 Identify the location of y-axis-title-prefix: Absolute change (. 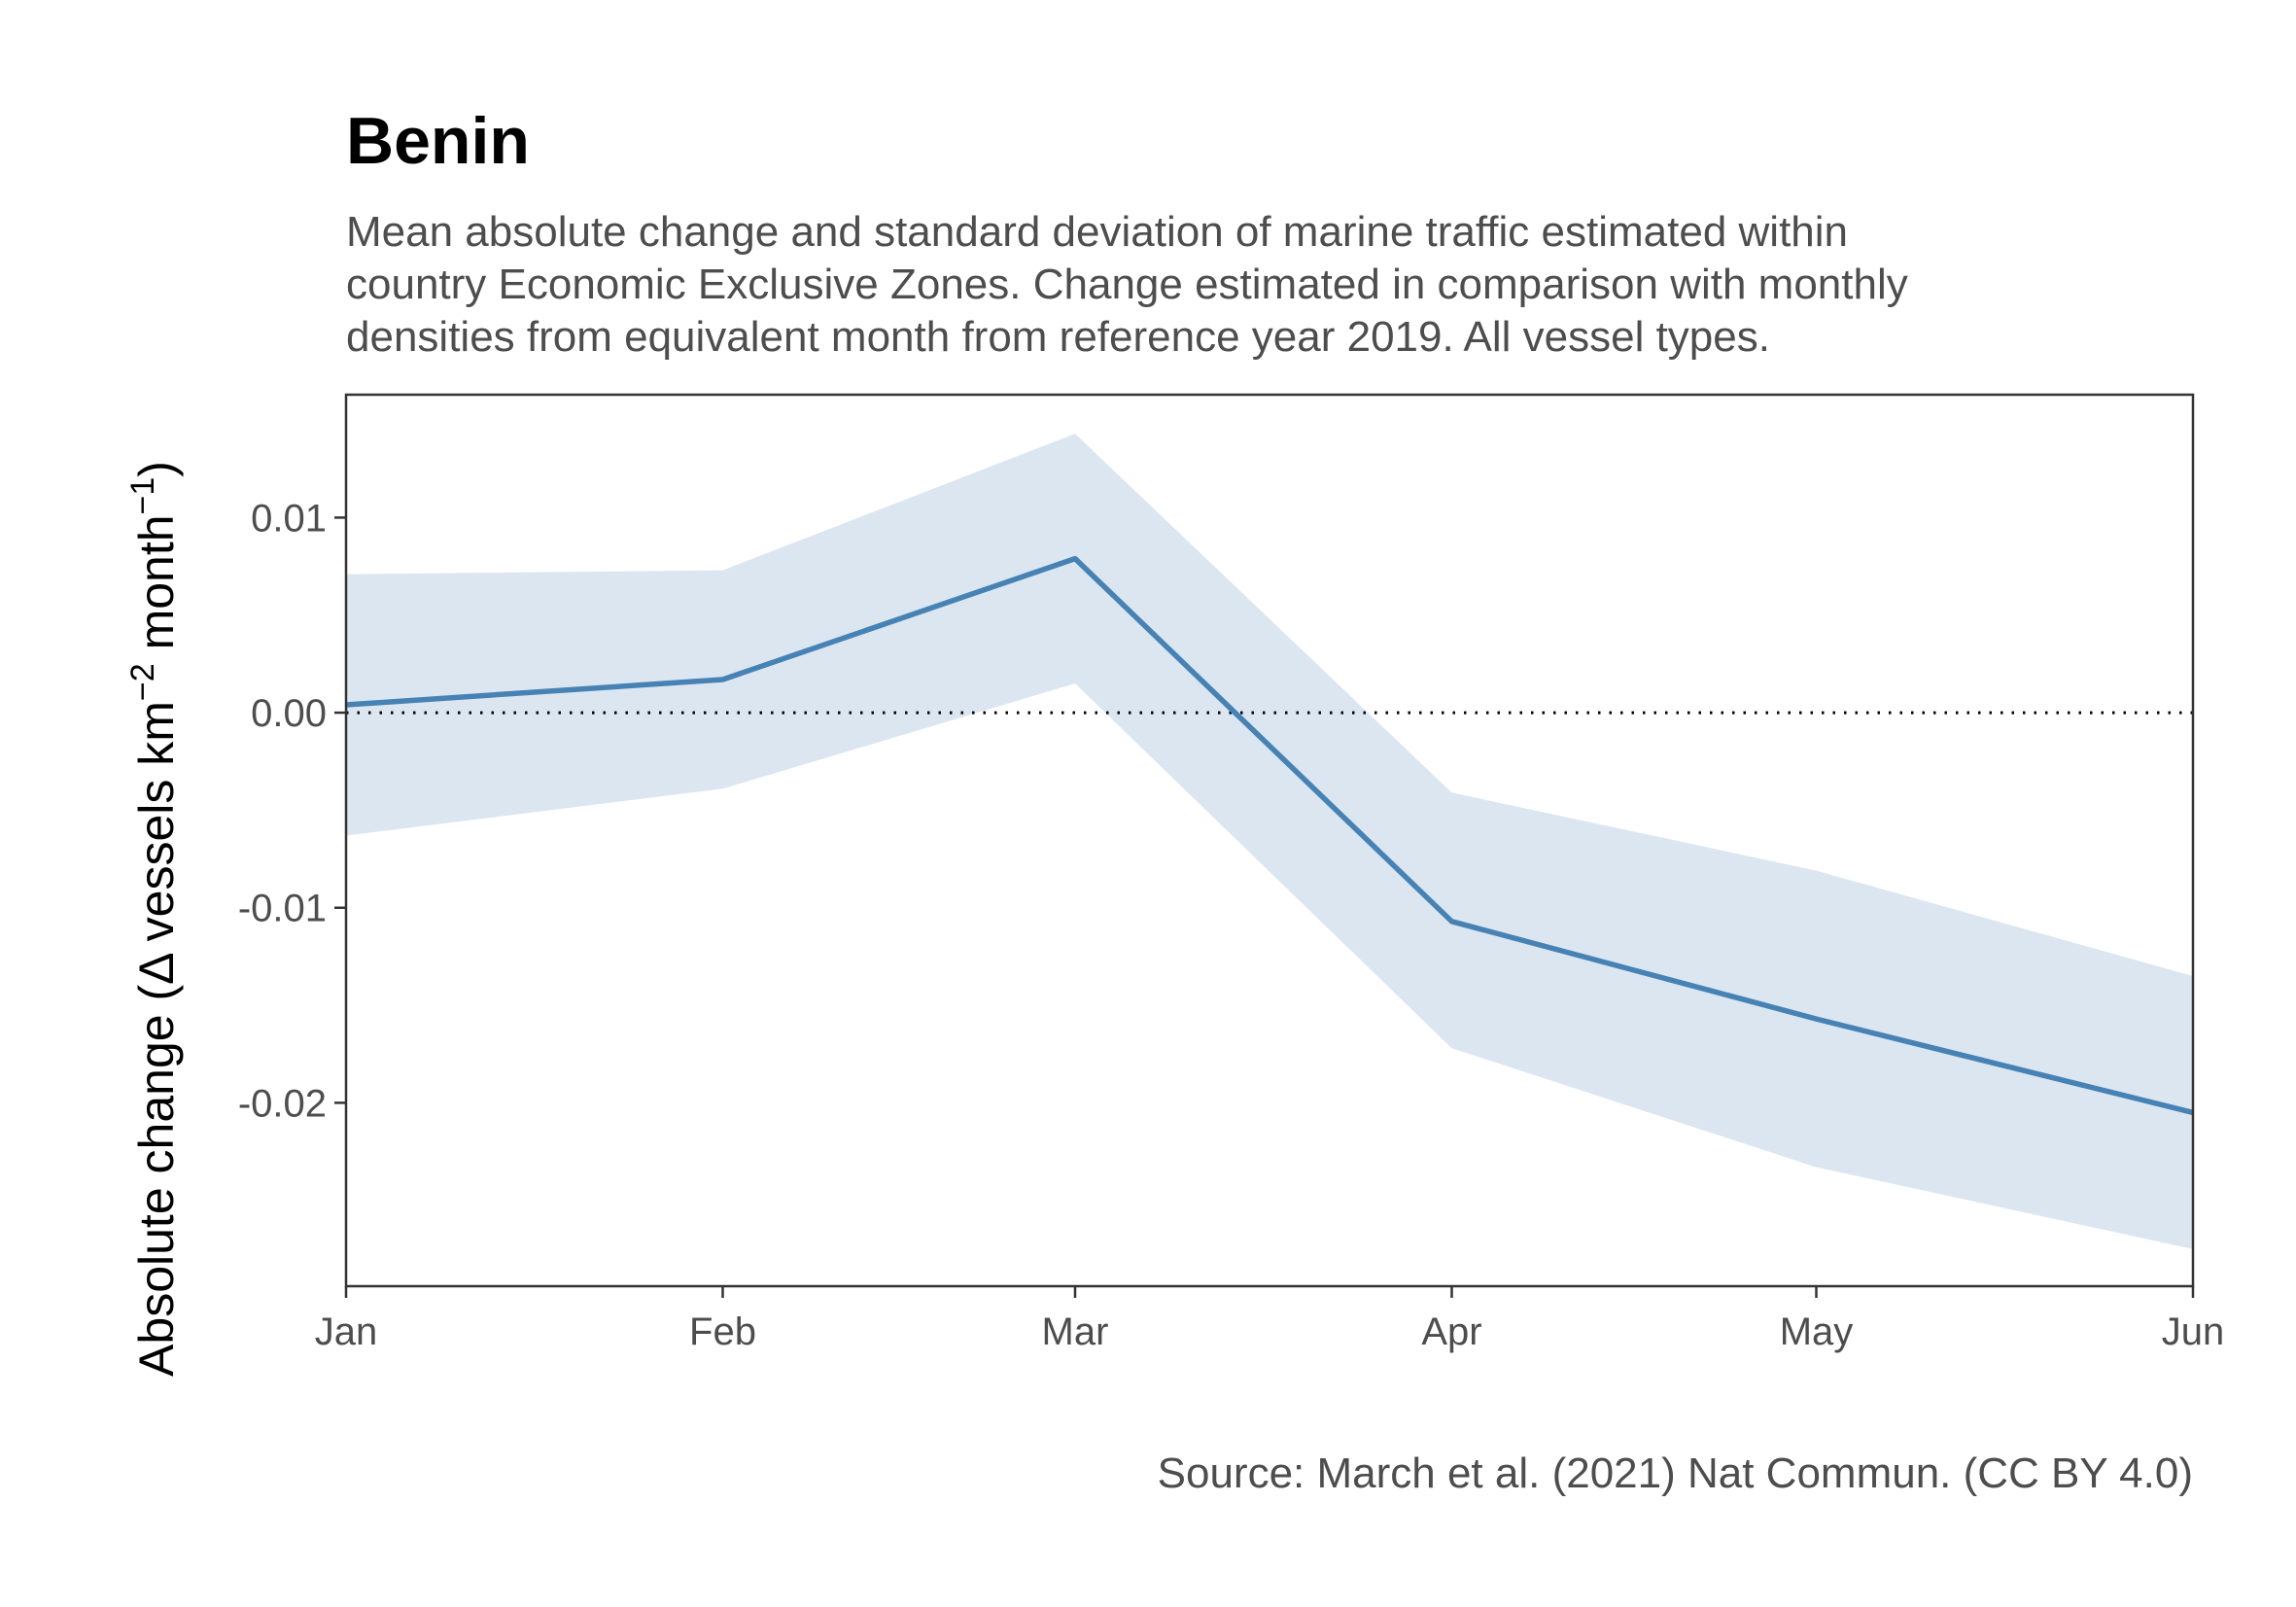
(156, 1181).